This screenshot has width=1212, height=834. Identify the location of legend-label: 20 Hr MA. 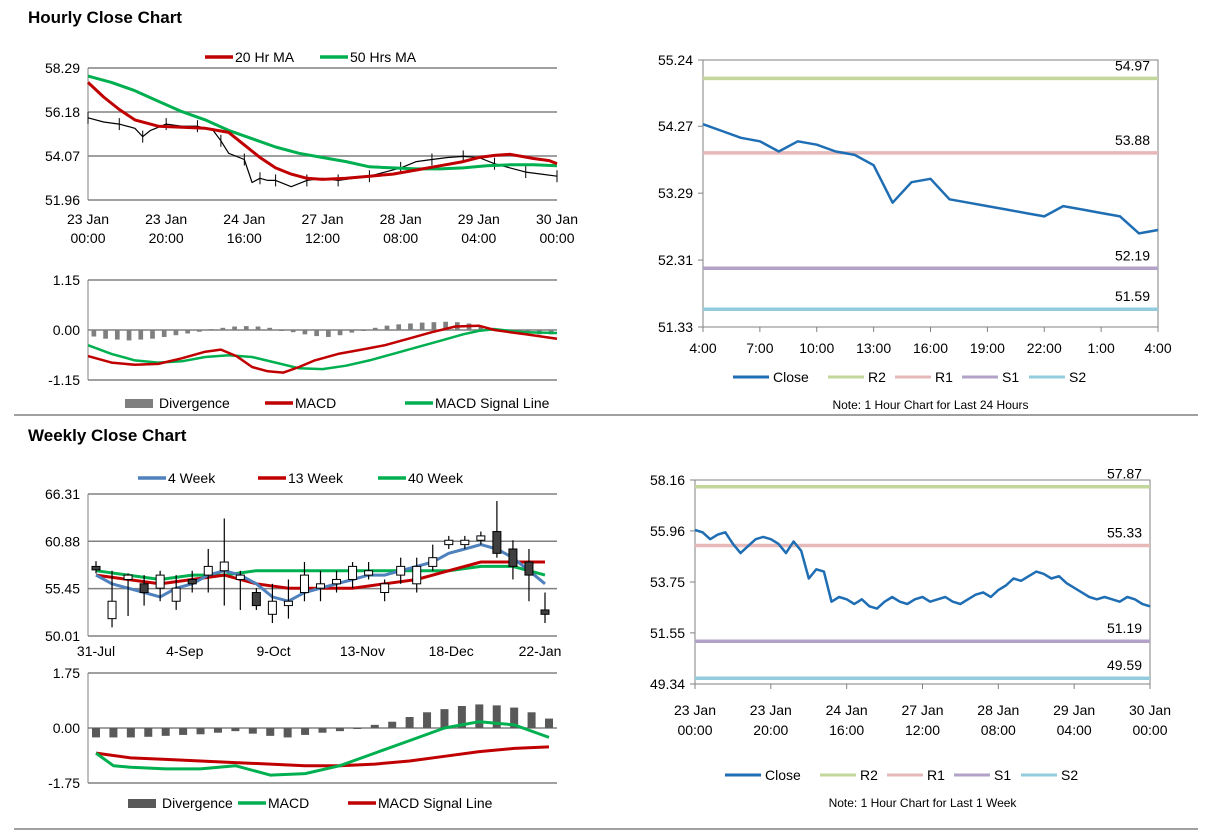
(265, 57).